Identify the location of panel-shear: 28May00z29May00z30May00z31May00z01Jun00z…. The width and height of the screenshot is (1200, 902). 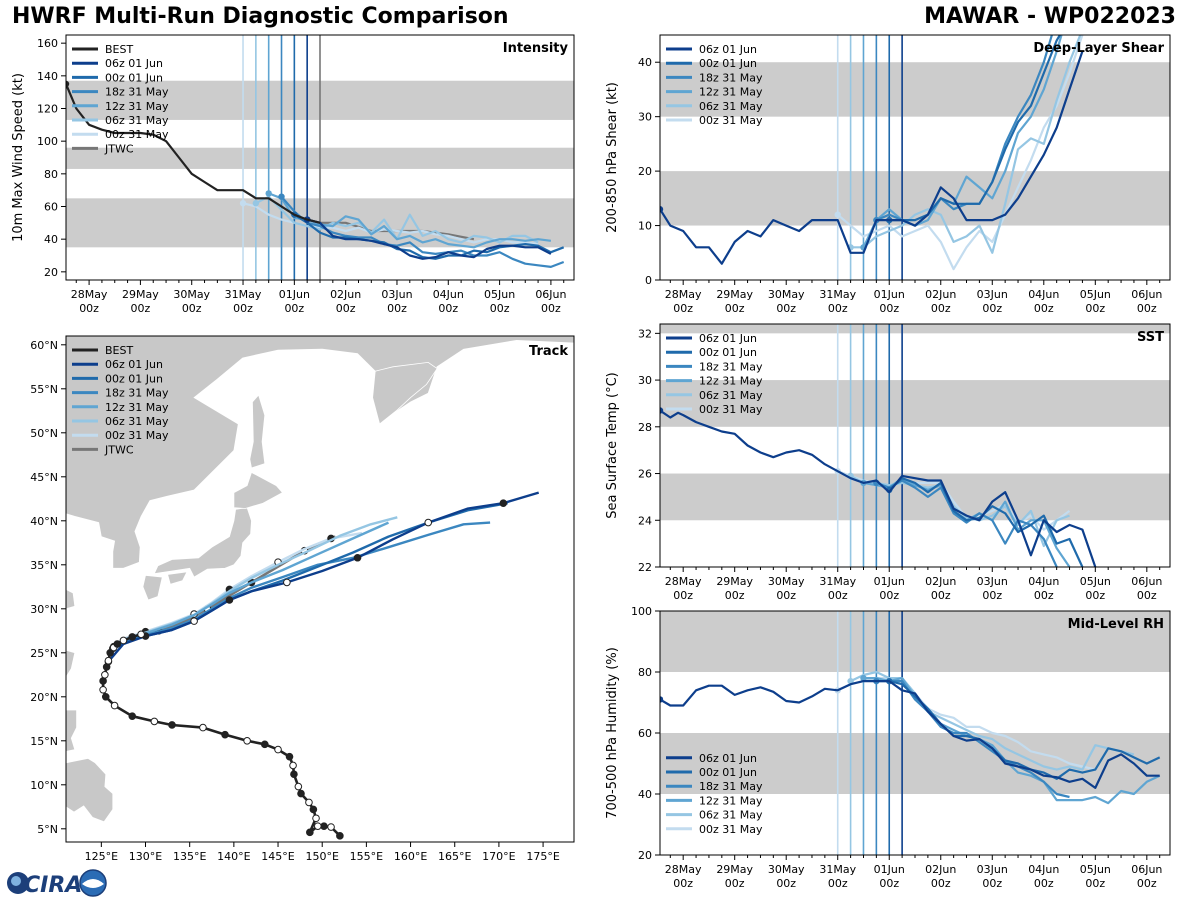
(888, 174).